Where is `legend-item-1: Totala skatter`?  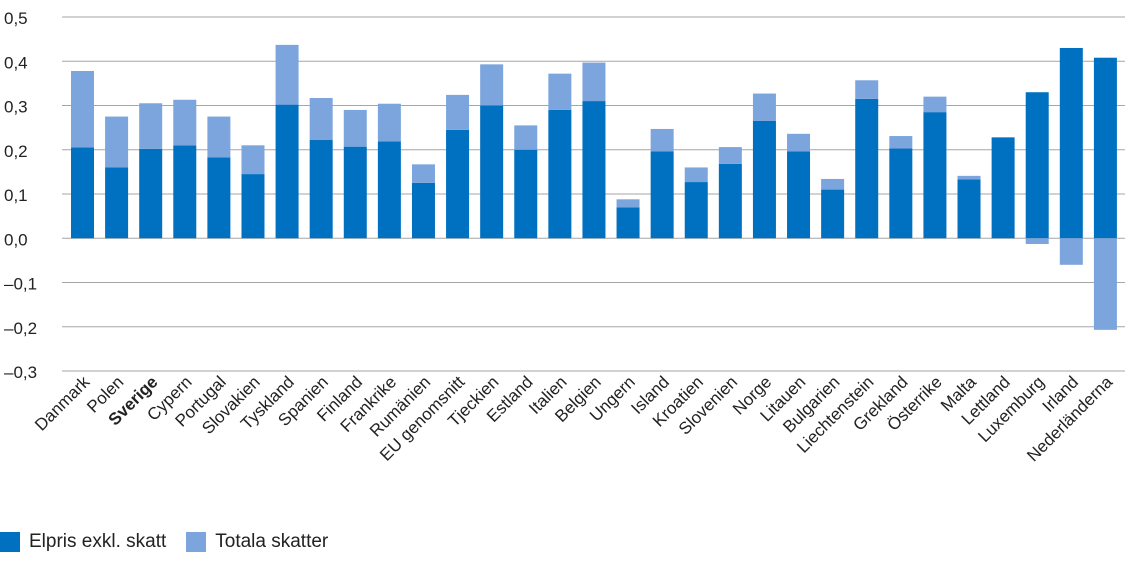
legend-item-1: Totala skatter is located at coordinates (257, 542).